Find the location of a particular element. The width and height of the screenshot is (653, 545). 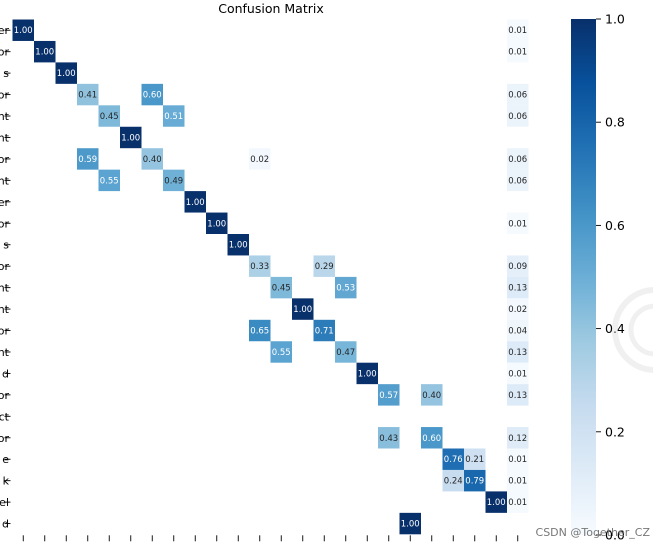

column-tick-marks is located at coordinates (270, 538).